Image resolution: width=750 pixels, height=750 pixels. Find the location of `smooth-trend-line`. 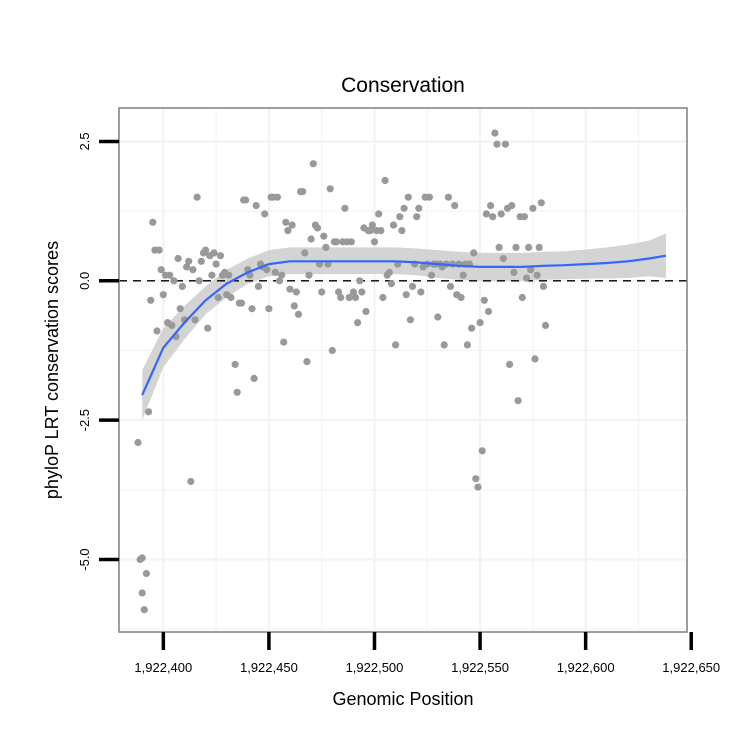

smooth-trend-line is located at coordinates (404, 325).